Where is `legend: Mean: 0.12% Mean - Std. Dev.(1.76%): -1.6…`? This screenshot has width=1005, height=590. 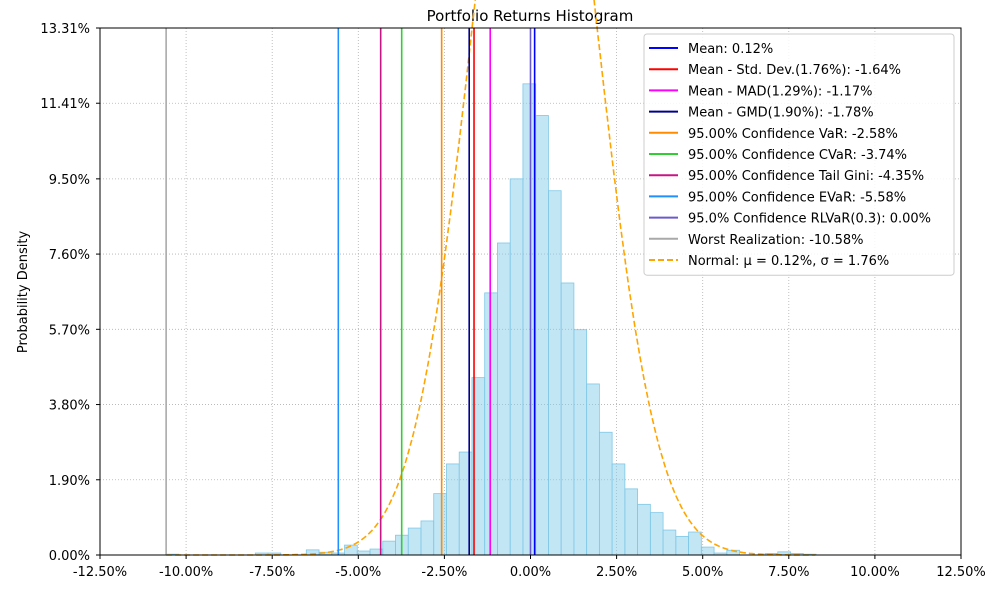
legend: Mean: 0.12% Mean - Std. Dev.(1.76%): -1.6… is located at coordinates (799, 154).